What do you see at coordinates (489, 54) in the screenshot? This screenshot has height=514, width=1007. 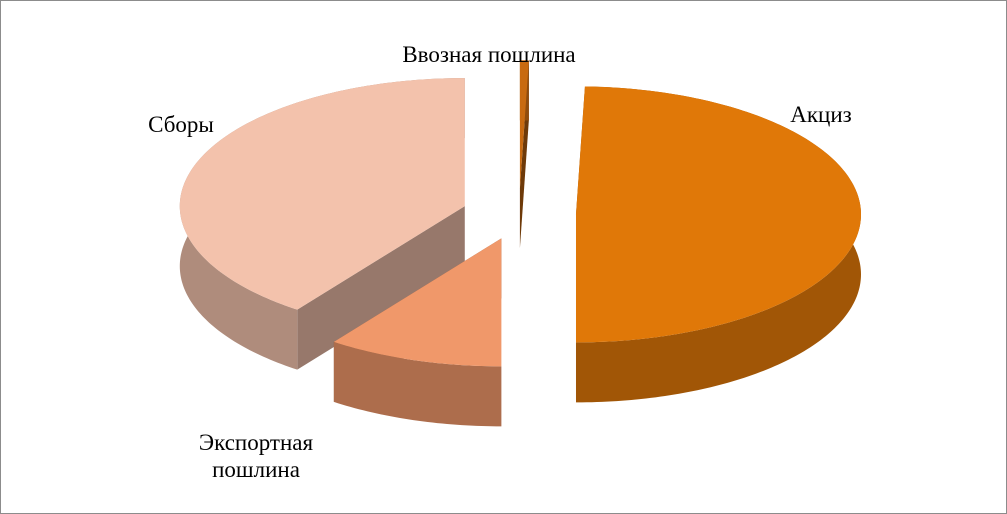 I see `slice-label: Ввозная пошлина` at bounding box center [489, 54].